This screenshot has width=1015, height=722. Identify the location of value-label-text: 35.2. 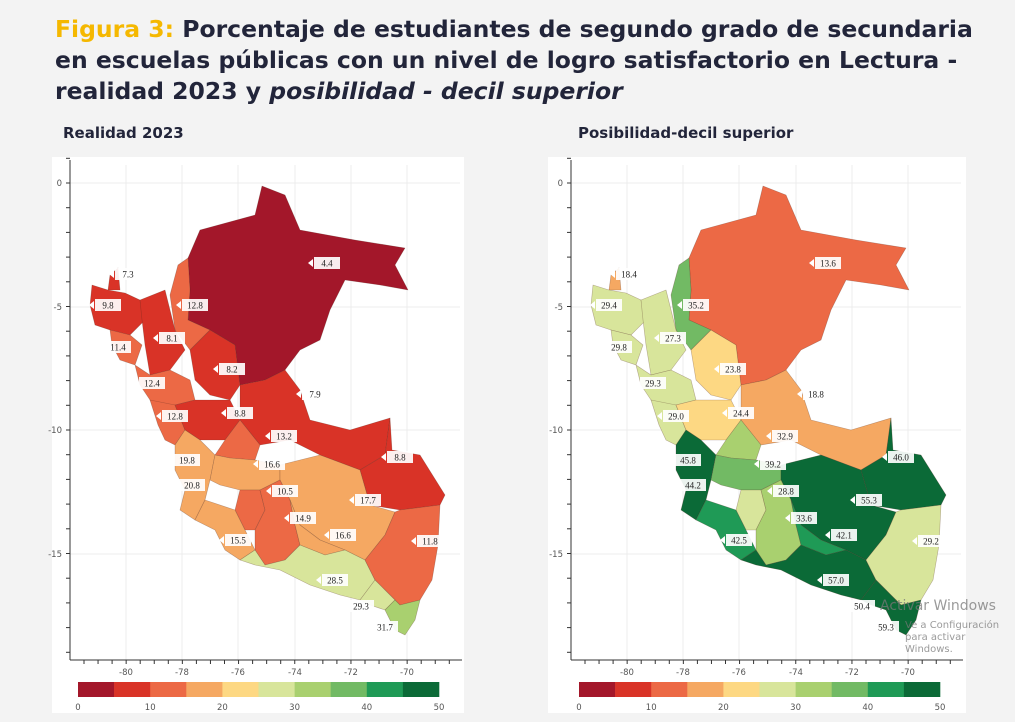
(696, 306).